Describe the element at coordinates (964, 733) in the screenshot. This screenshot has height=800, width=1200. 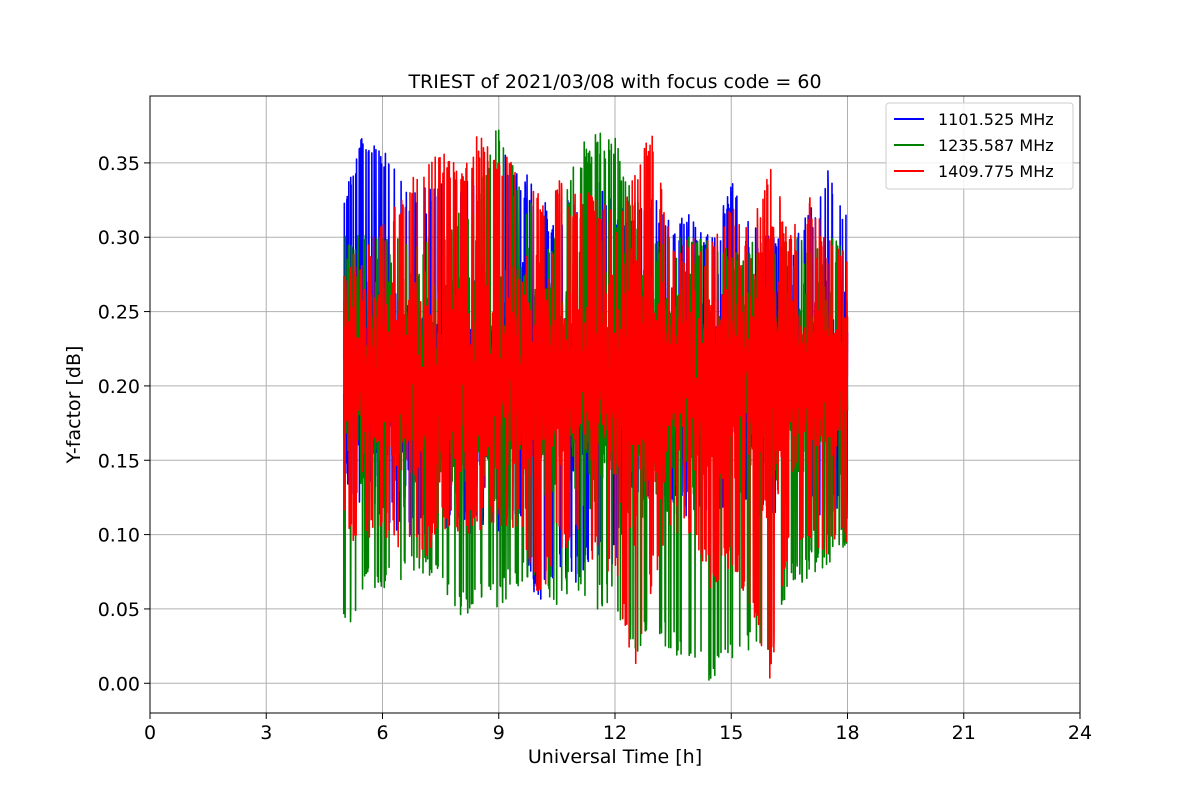
I see `x-tick-label-7: 21` at that location.